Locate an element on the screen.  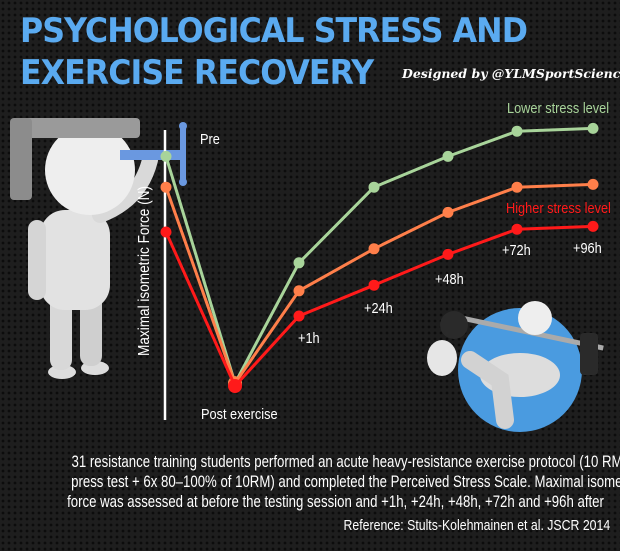
bench-press-figure-icon is located at coordinates (515, 366).